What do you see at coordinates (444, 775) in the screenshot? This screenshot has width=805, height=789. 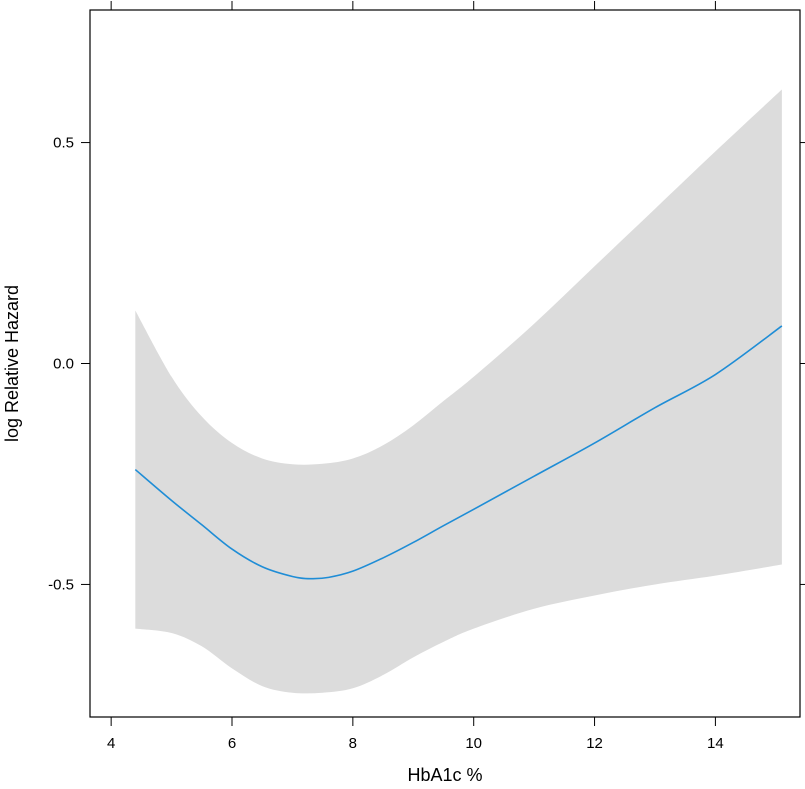 I see `x-axis-title: HbA1c %` at bounding box center [444, 775].